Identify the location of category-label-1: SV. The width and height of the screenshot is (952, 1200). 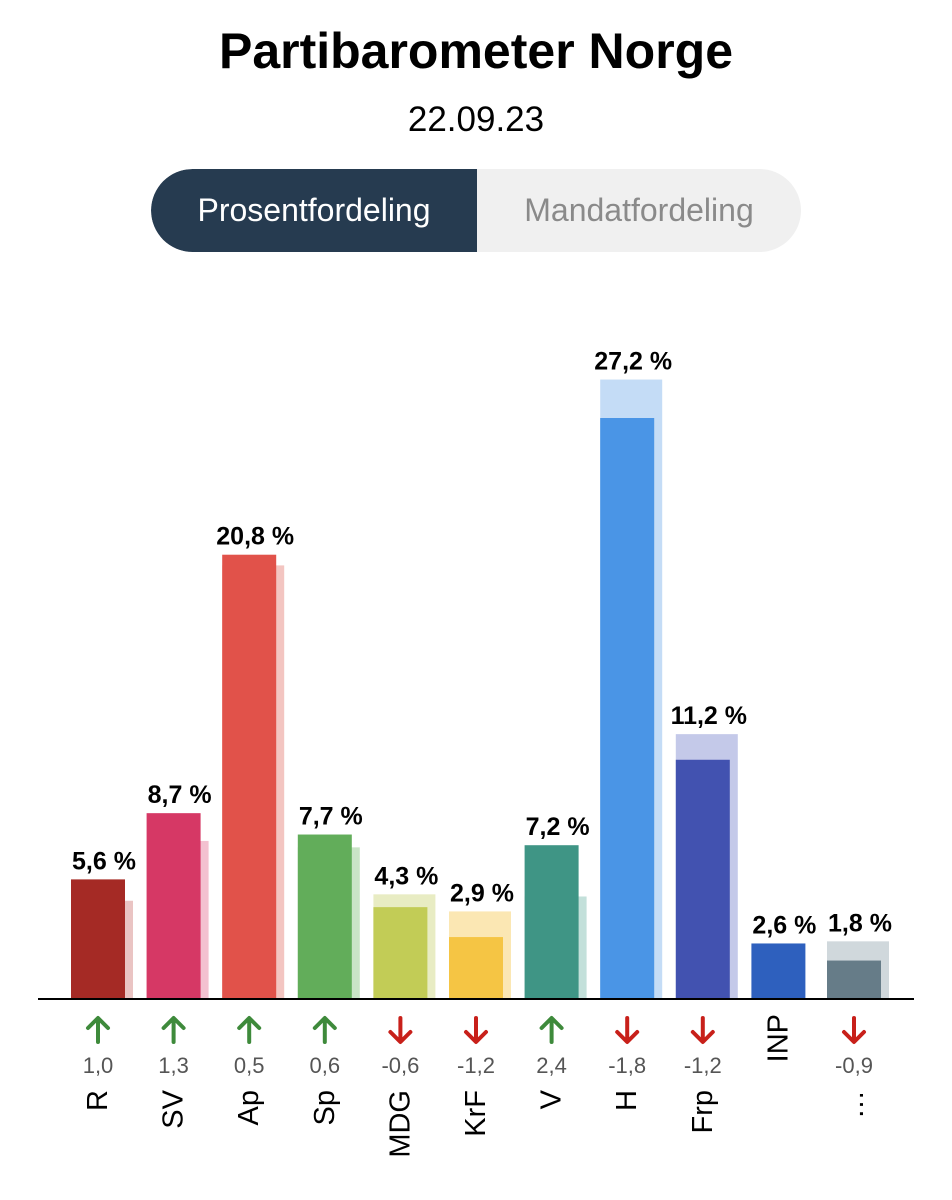
(174, 1108).